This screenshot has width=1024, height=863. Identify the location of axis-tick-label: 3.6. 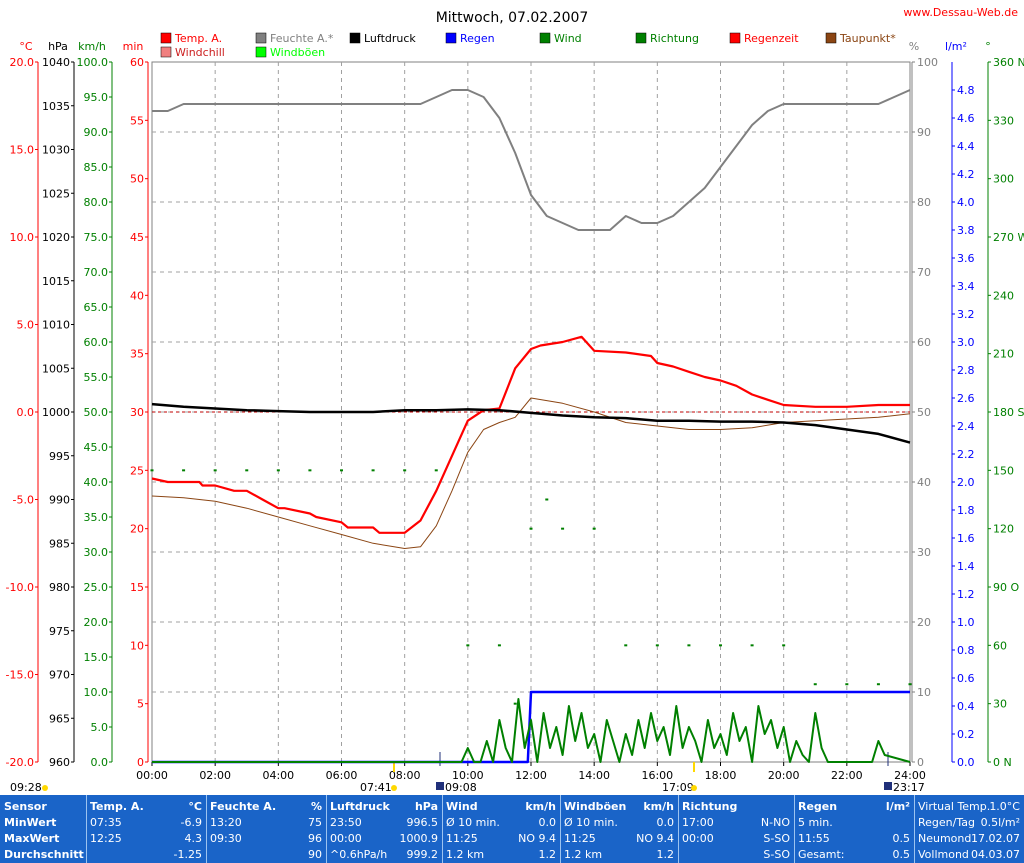
(966, 258).